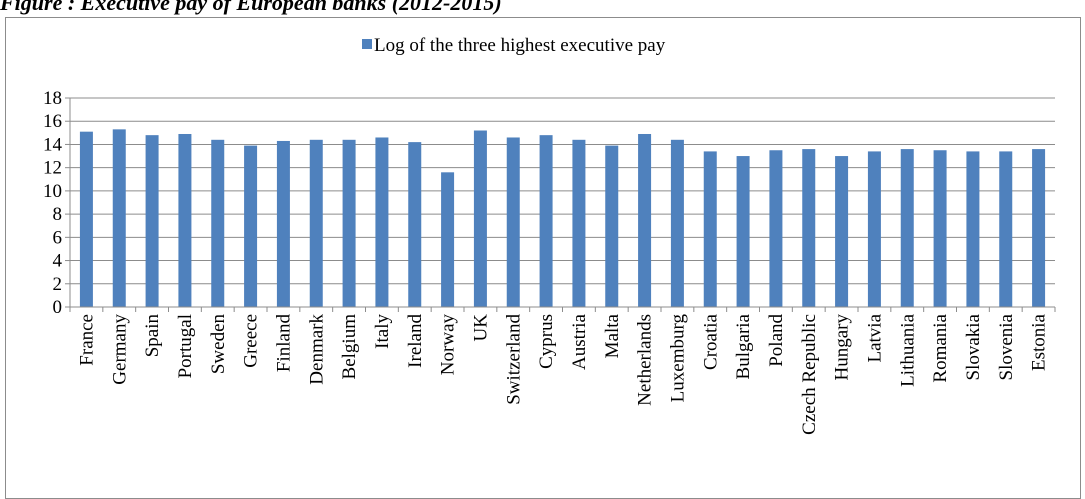  What do you see at coordinates (251, 341) in the screenshot?
I see `x-tick-label: Greece` at bounding box center [251, 341].